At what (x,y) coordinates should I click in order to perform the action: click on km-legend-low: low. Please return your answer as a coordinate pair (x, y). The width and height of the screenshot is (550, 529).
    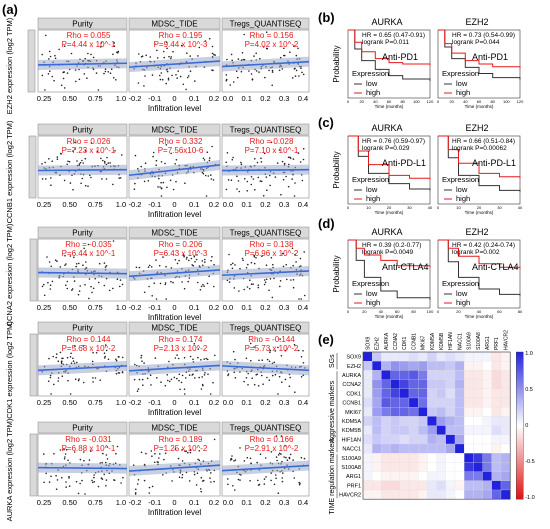
    Looking at the image, I should click on (462, 189).